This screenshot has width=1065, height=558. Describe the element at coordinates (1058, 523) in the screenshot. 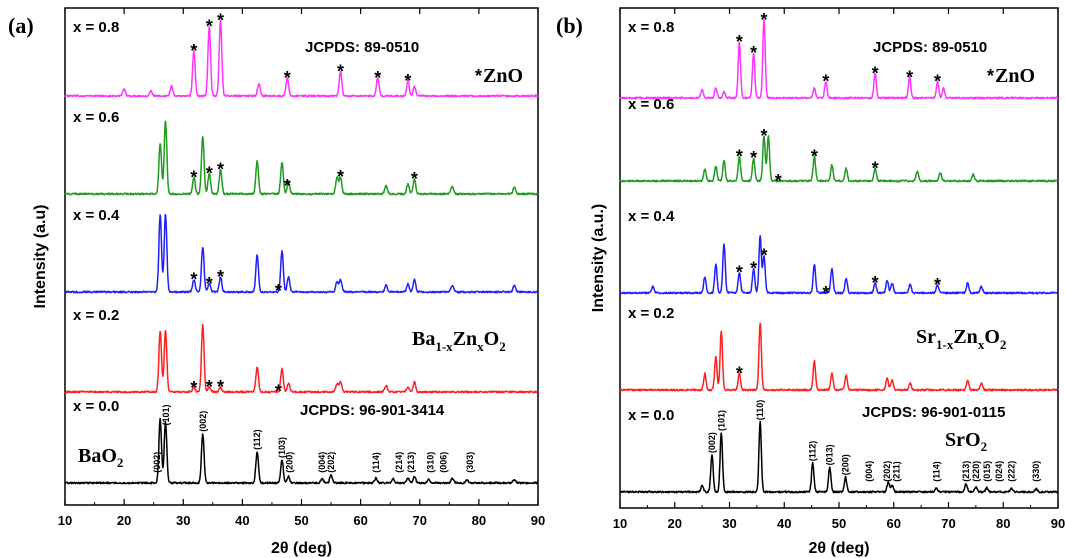

I see `x-tick-label: 90` at that location.